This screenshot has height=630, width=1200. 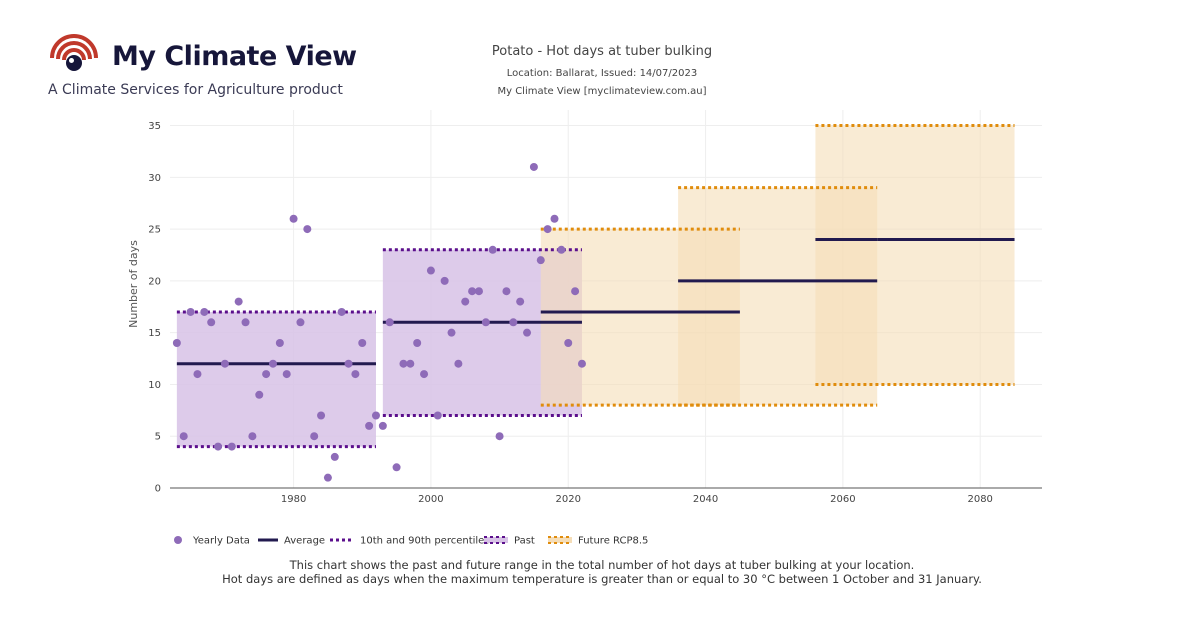 What do you see at coordinates (842, 499) in the screenshot?
I see `x-tick-label: 2060` at bounding box center [842, 499].